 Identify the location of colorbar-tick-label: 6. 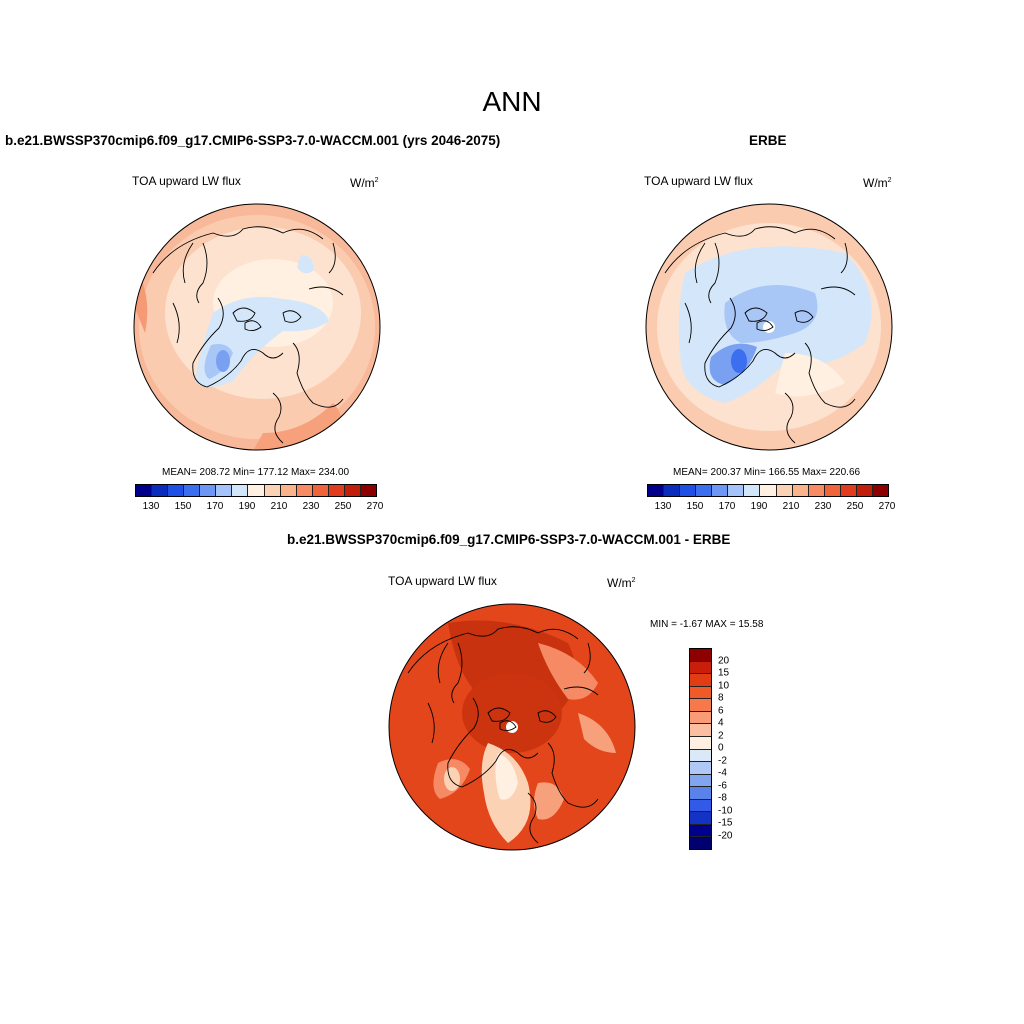
(721, 710).